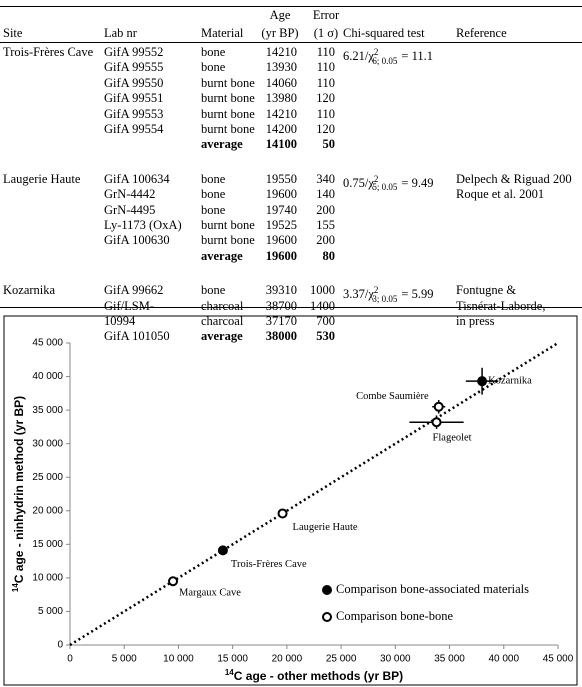 The height and width of the screenshot is (687, 582). What do you see at coordinates (137, 240) in the screenshot?
I see `lab-nr: GifA 100630` at bounding box center [137, 240].